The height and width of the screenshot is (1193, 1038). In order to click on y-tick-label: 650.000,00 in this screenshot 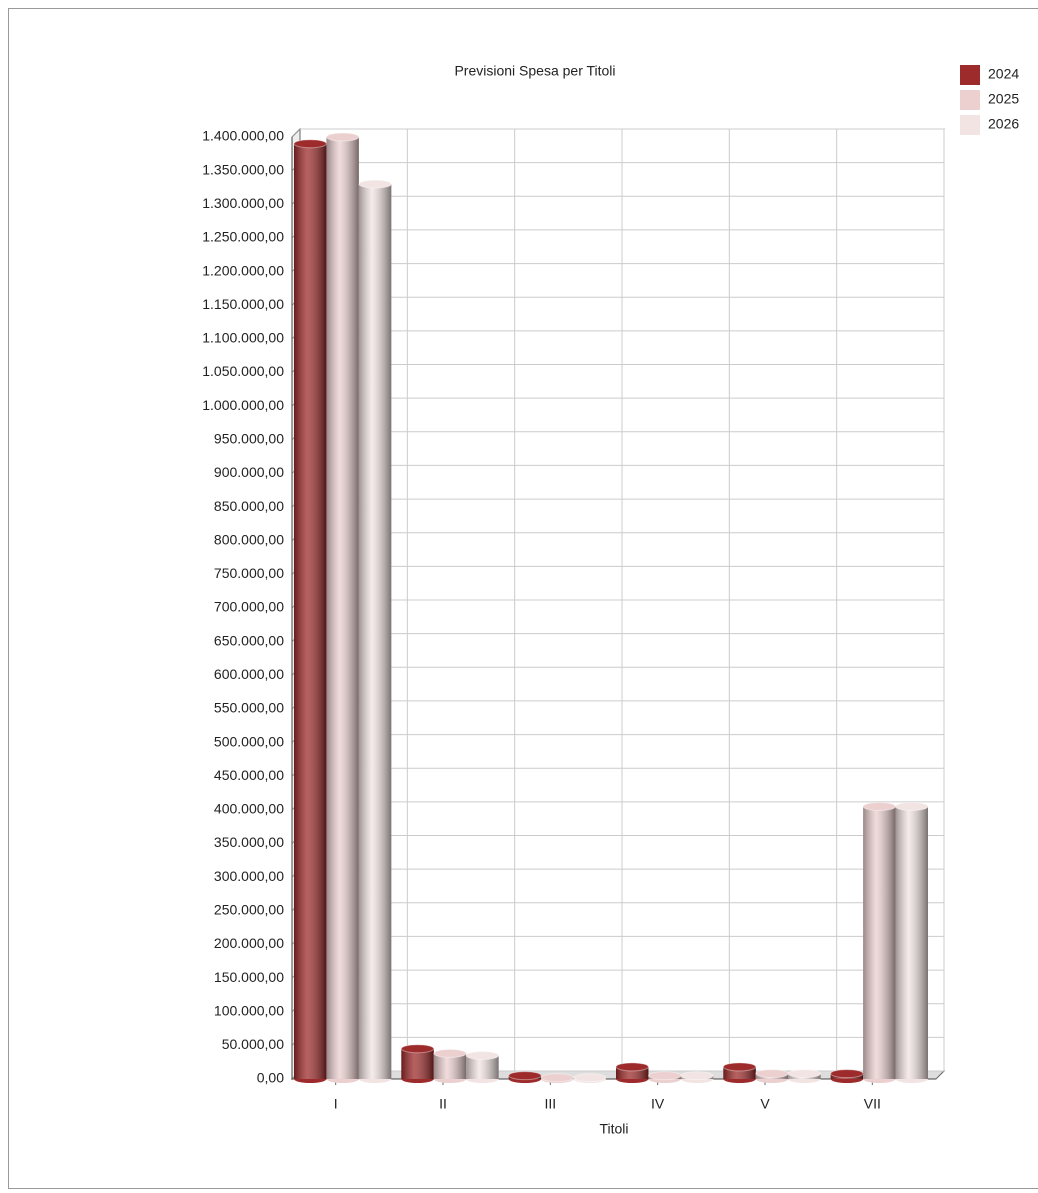, I will do `click(249, 640)`.